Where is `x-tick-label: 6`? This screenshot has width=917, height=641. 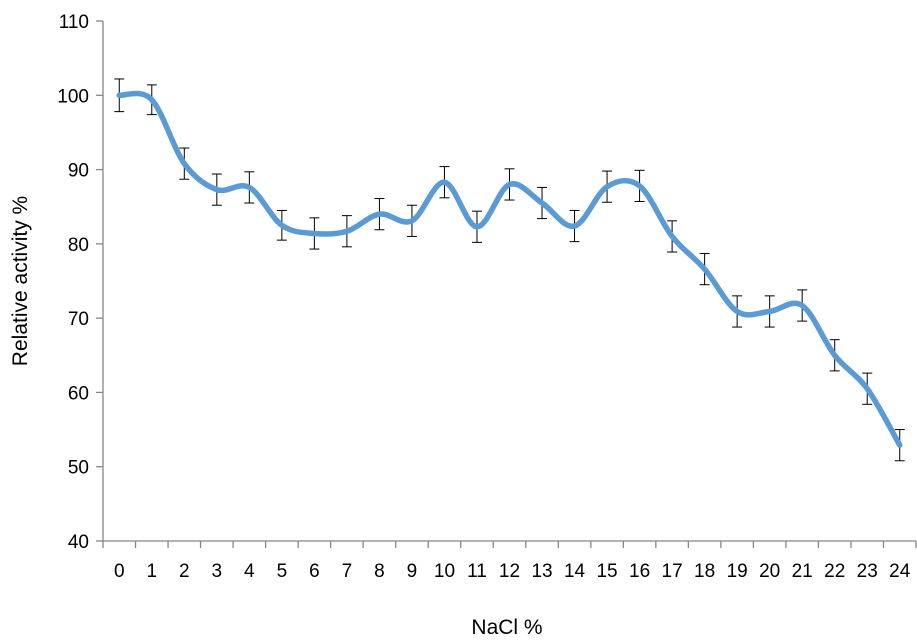 x-tick-label: 6 is located at coordinates (314, 571).